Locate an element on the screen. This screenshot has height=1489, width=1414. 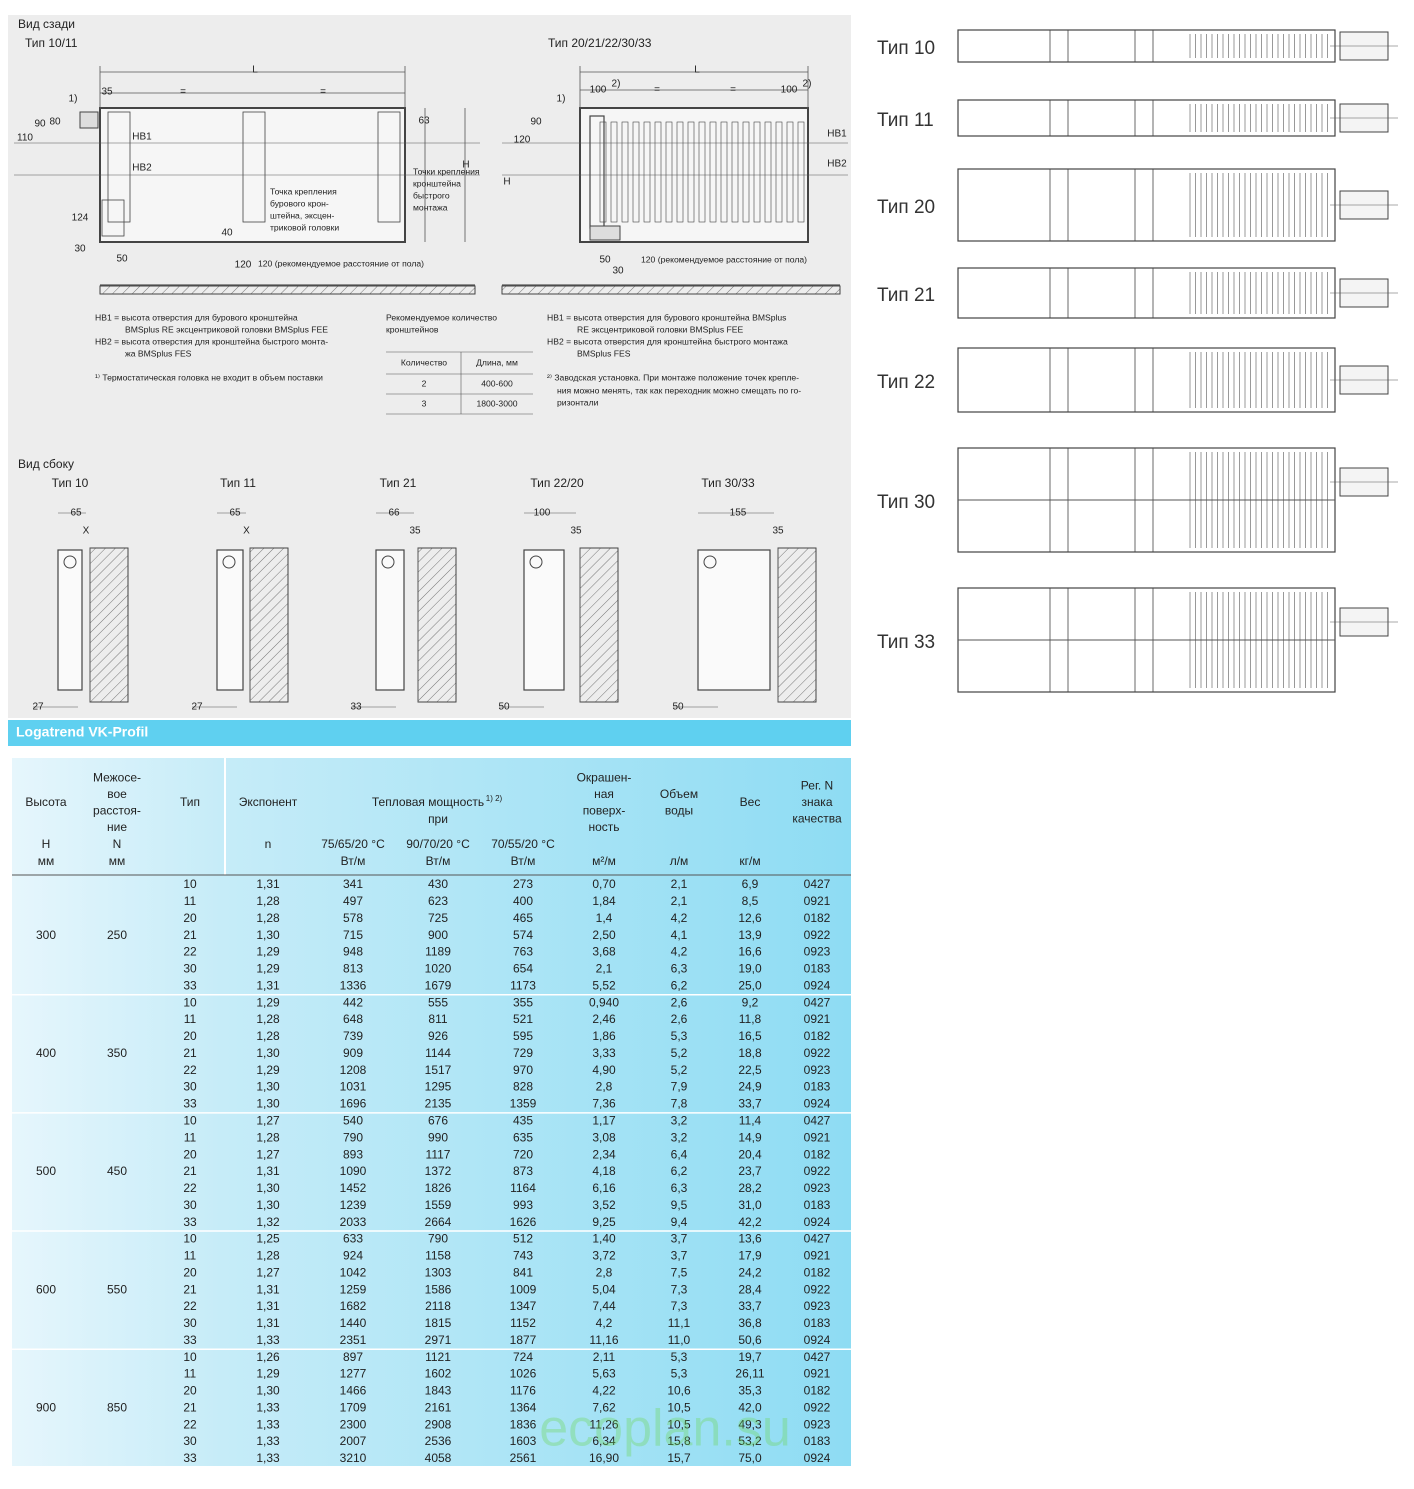
cell: 465 is located at coordinates (523, 918).